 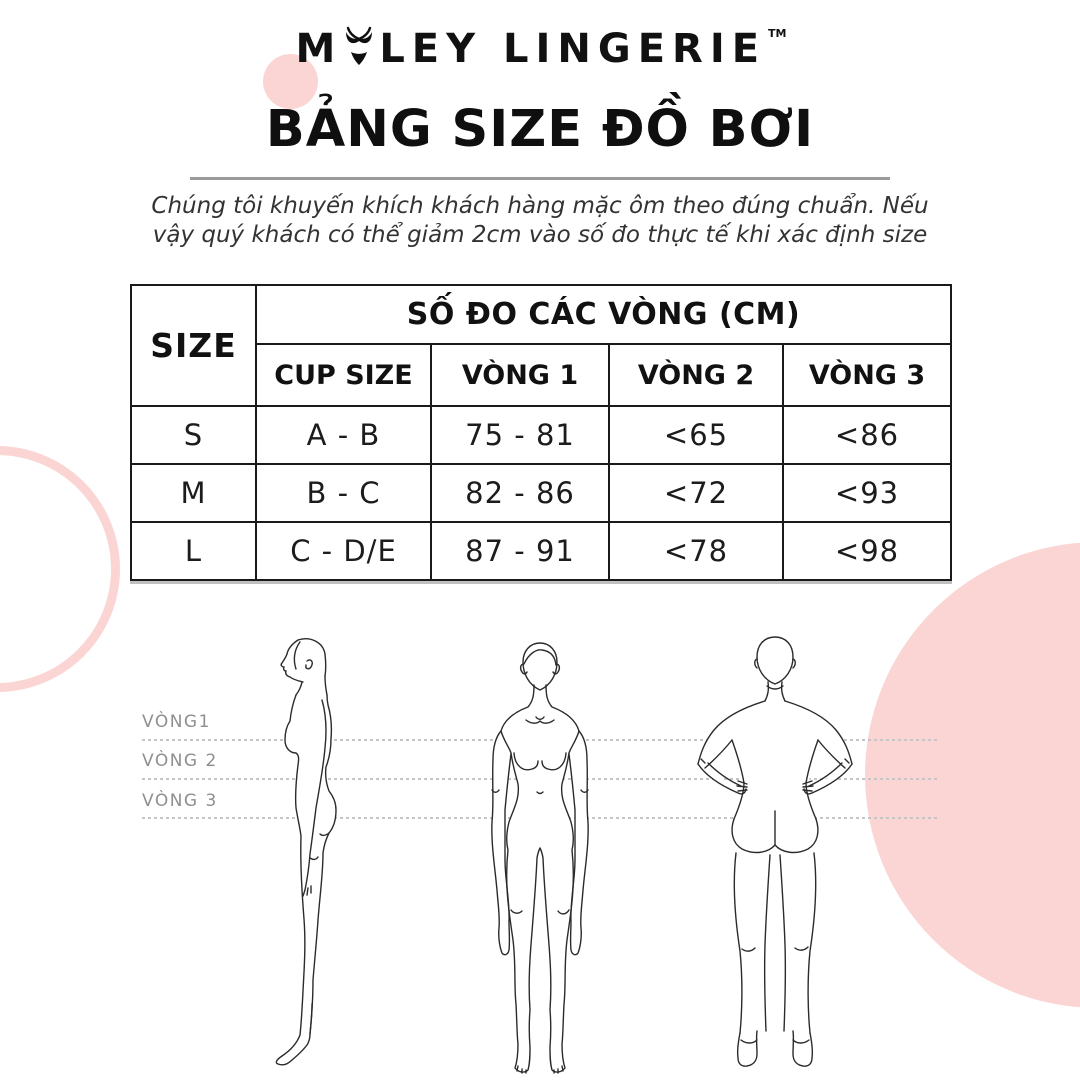 I want to click on cell-vong2: <65, so click(x=696, y=435).